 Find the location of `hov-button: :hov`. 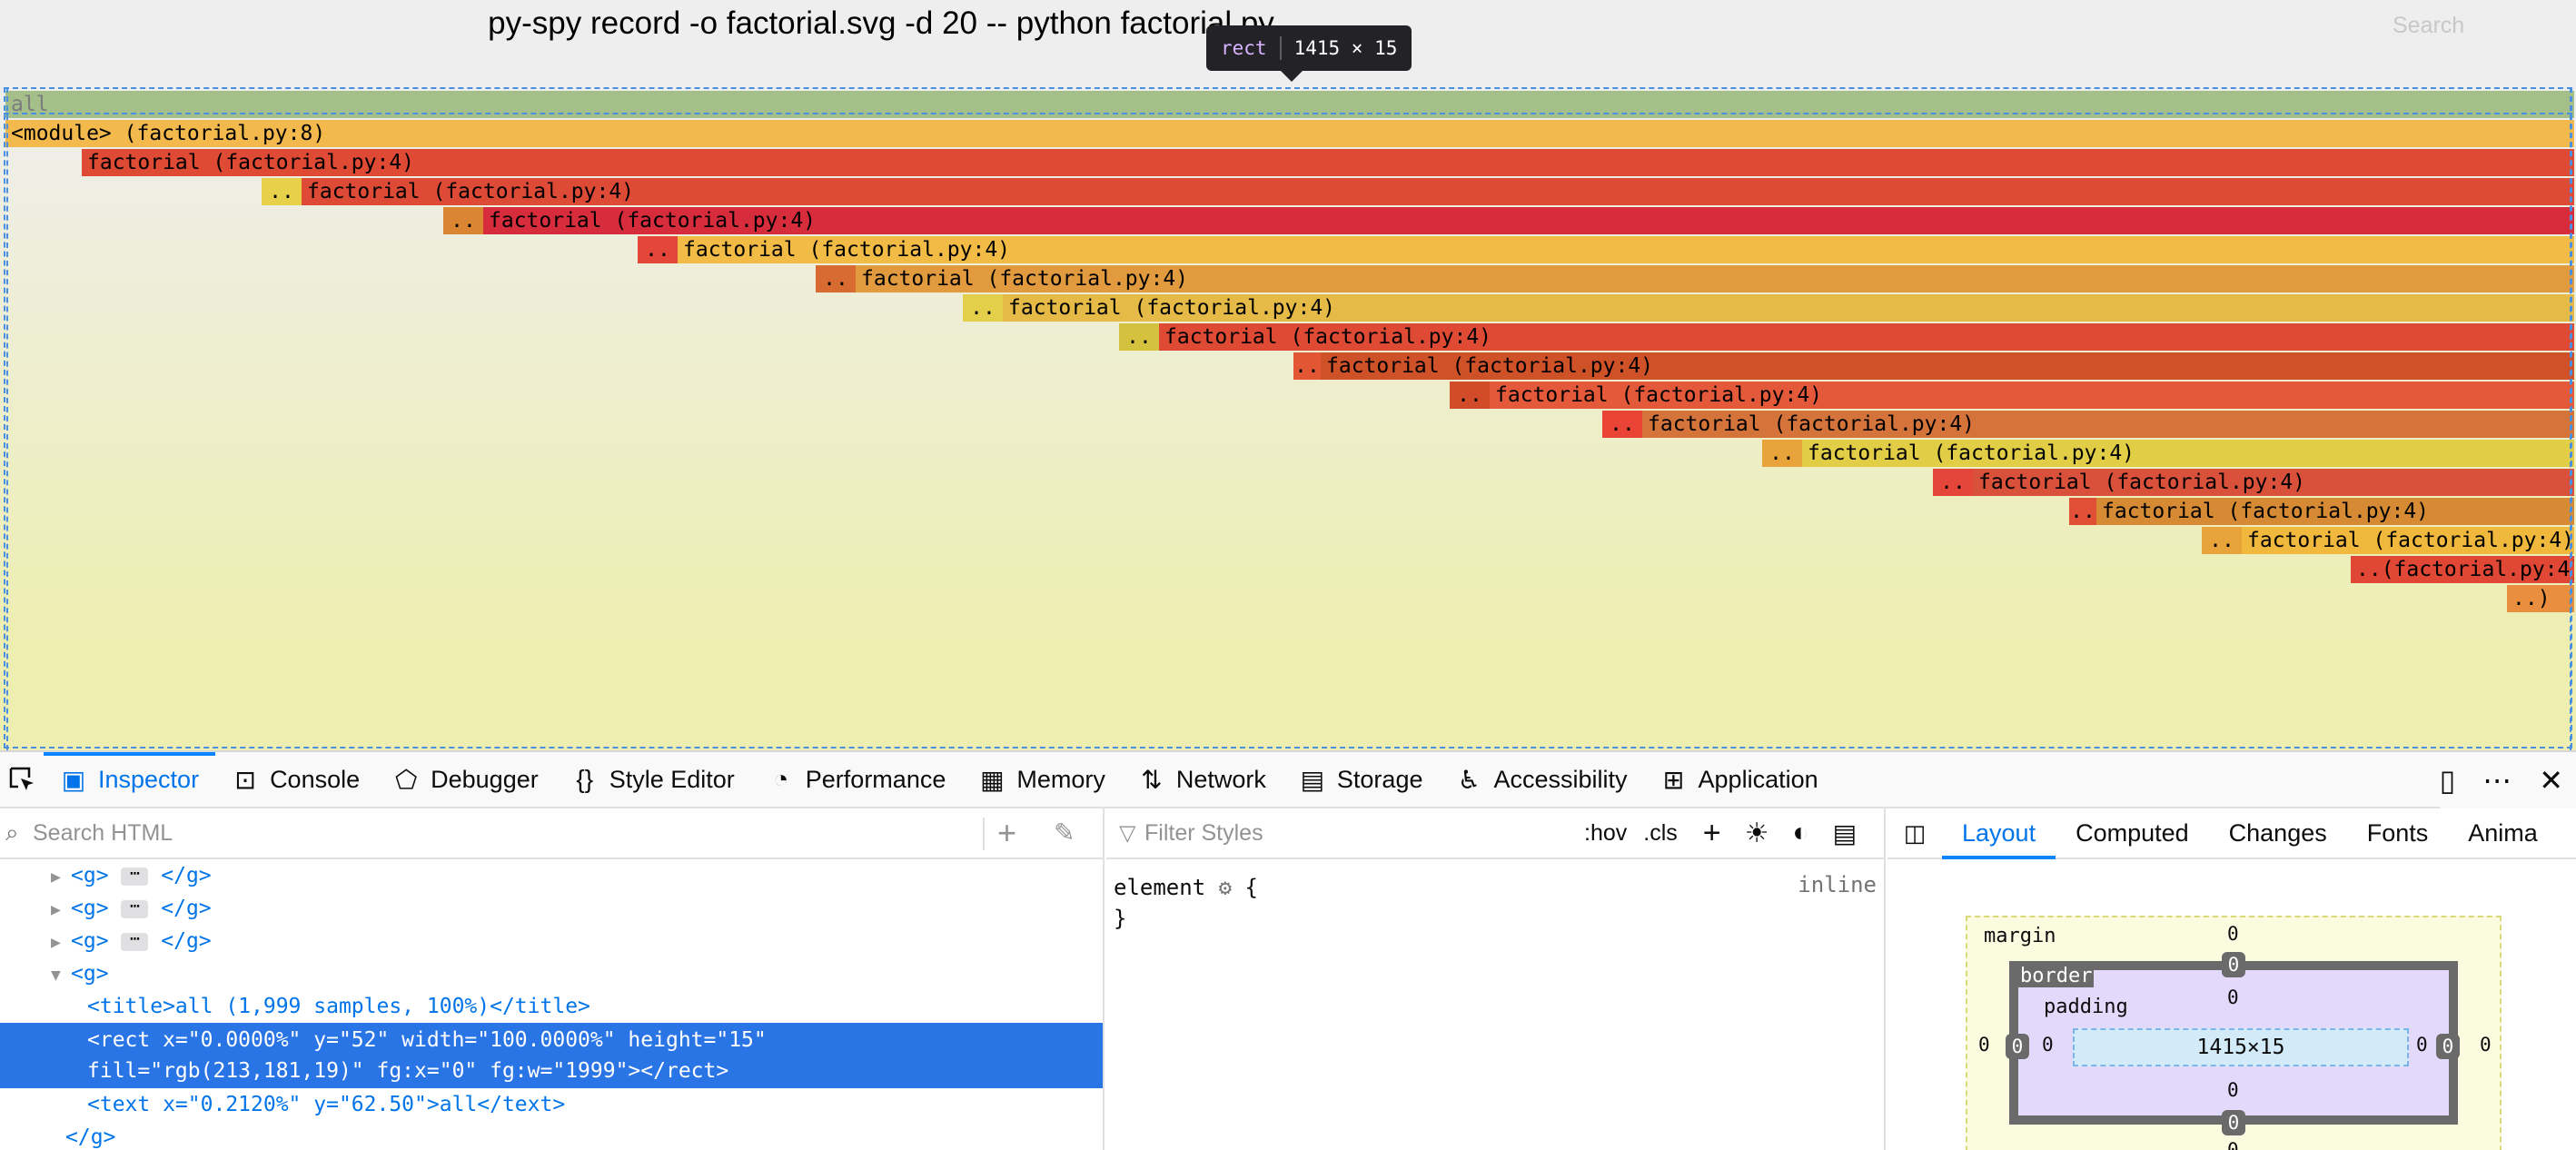

hov-button: :hov is located at coordinates (1606, 832).